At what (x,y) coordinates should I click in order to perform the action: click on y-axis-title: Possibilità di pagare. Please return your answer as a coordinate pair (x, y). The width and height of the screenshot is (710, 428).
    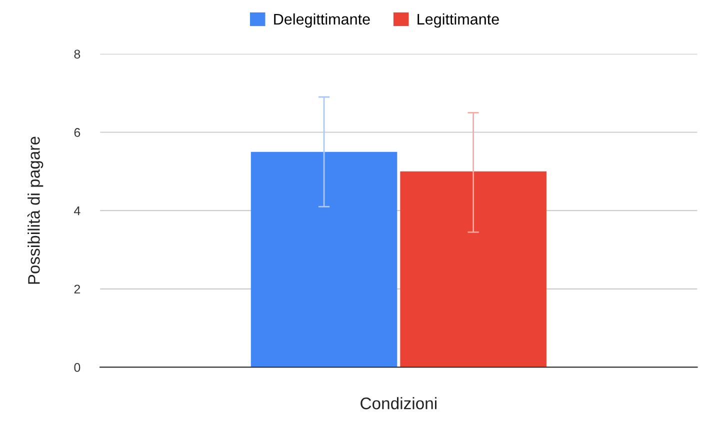
    Looking at the image, I should click on (35, 210).